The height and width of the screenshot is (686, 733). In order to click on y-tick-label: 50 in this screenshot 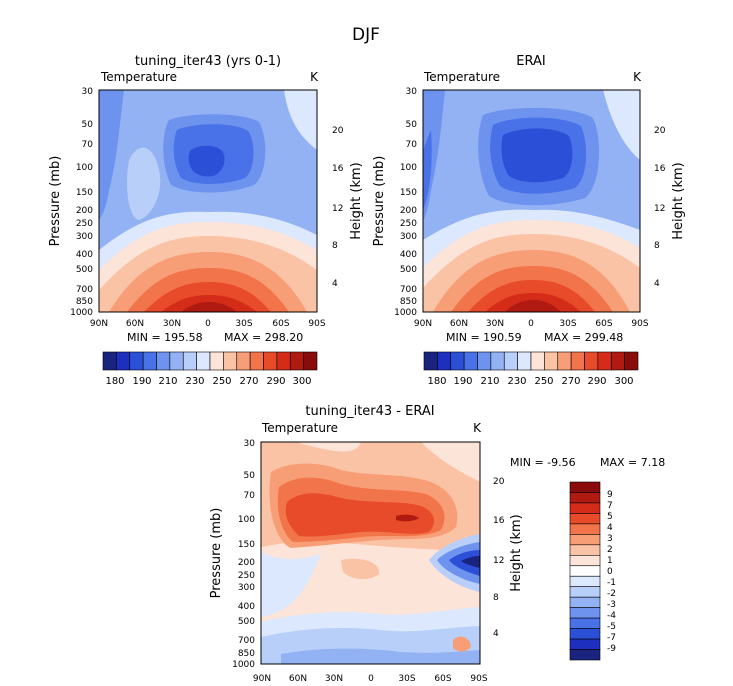, I will do `click(412, 125)`.